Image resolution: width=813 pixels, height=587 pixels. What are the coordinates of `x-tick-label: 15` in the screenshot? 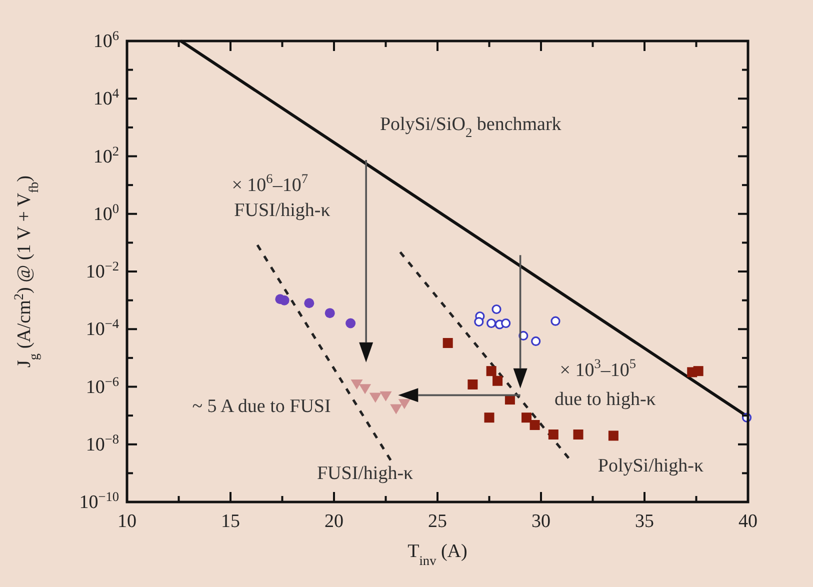 It's located at (230, 521).